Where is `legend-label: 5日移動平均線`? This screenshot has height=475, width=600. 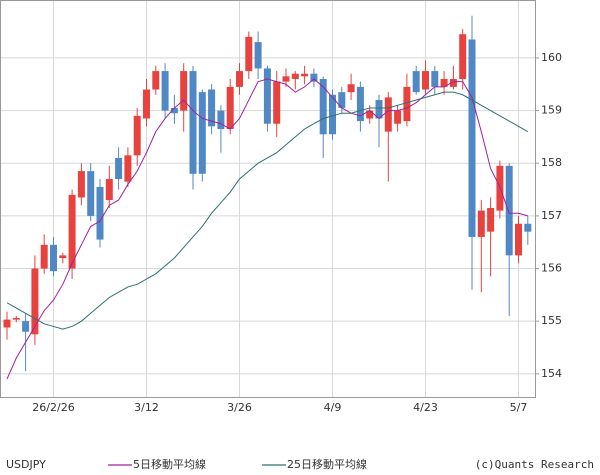
legend-label: 5日移動平均線 is located at coordinates (169, 464).